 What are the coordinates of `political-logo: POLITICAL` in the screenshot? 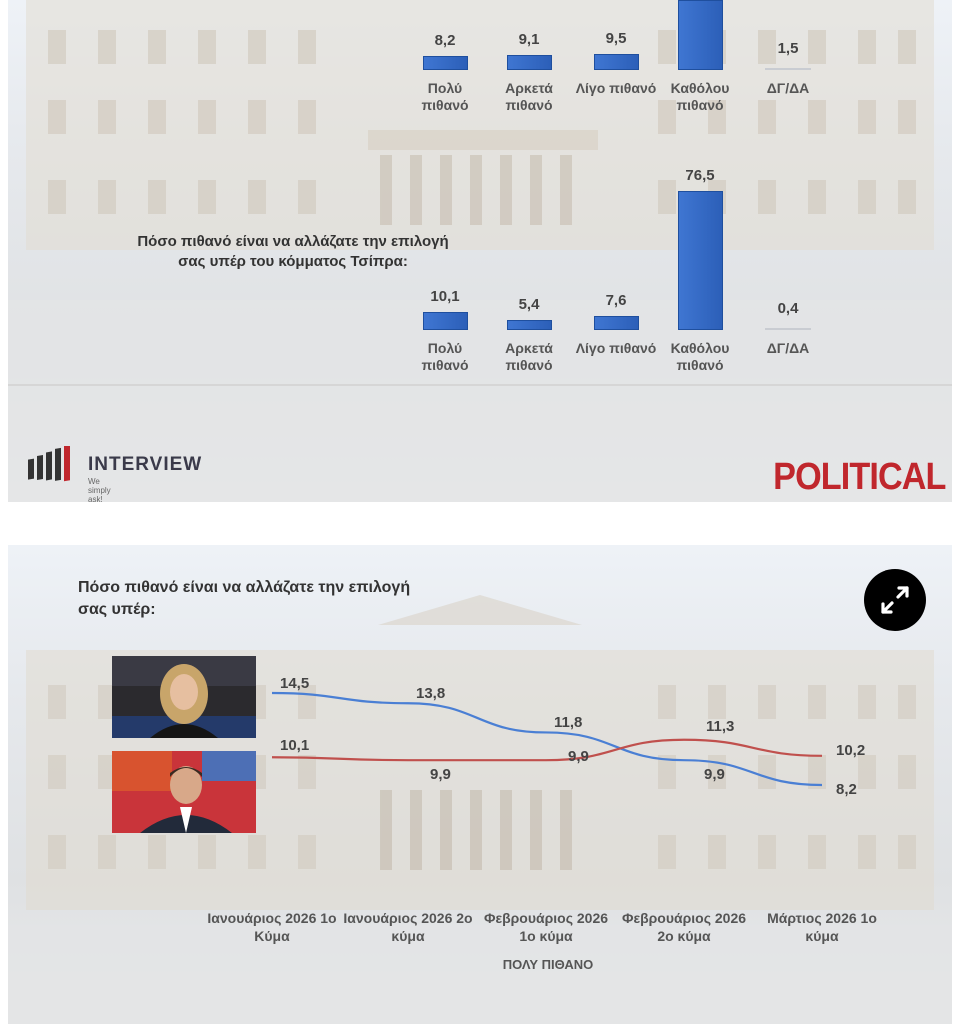 It's located at (860, 477).